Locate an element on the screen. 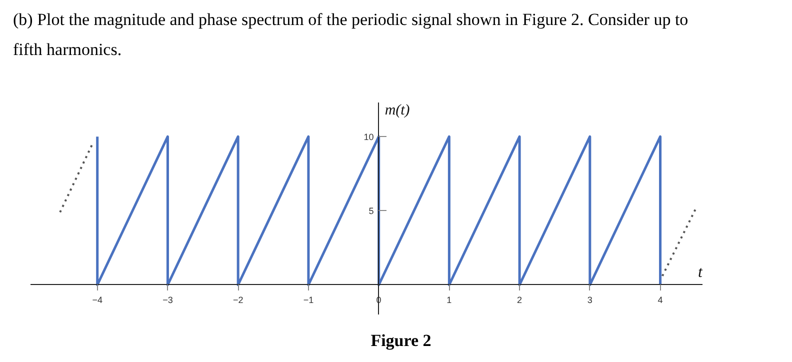  title: (b) Plot the magnitude and phase spectrum of the periodic signal shown in Figure 2. Consider up to fifth harmonics. is located at coordinates (351, 35).